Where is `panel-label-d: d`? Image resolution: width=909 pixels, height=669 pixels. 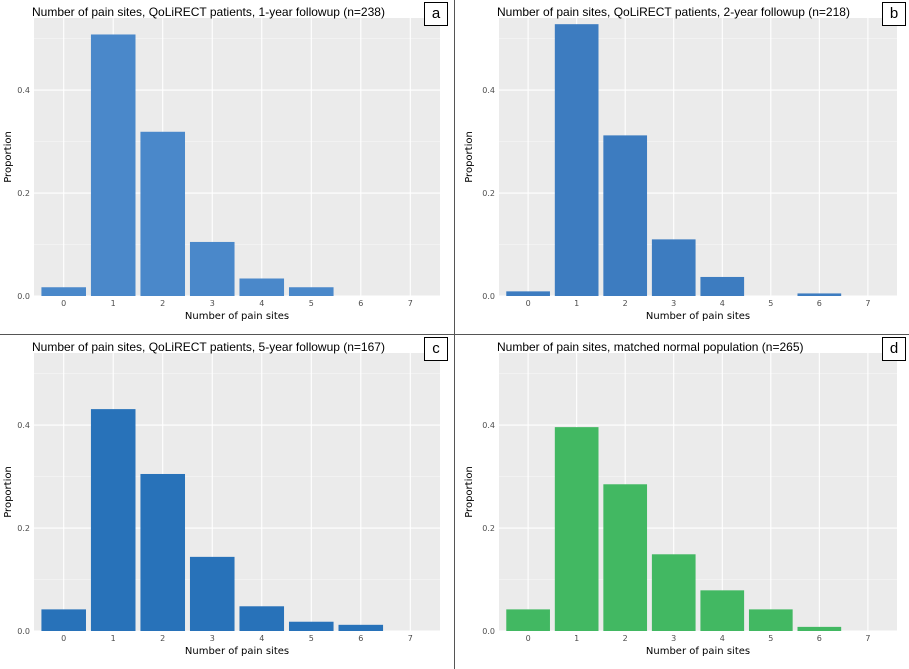 panel-label-d: d is located at coordinates (894, 349).